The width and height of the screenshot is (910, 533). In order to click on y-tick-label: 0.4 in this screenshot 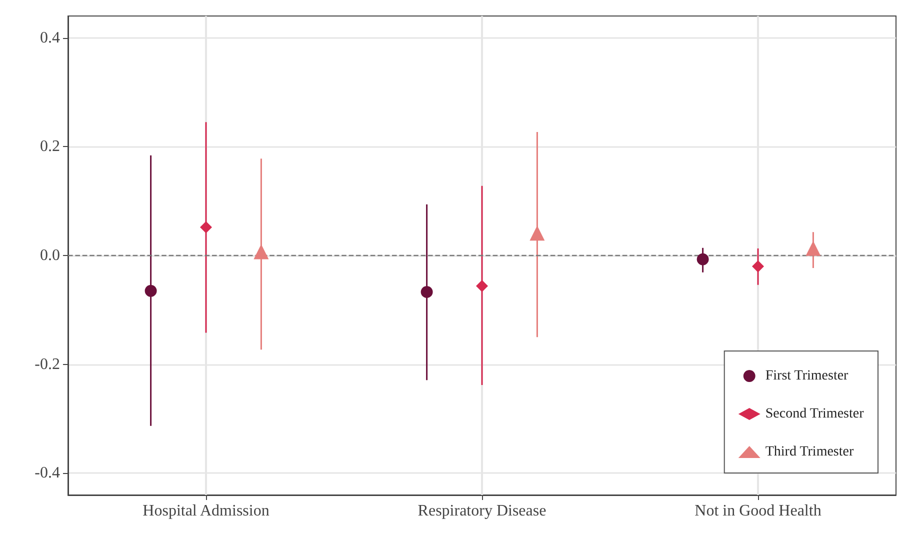, I will do `click(50, 37)`.